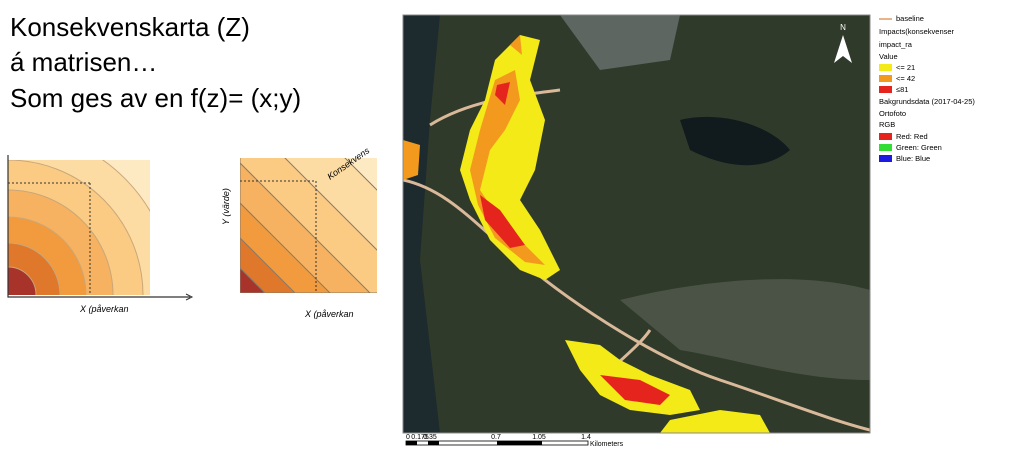 The height and width of the screenshot is (452, 1024). I want to click on legend-label: Ortofoto, so click(892, 113).